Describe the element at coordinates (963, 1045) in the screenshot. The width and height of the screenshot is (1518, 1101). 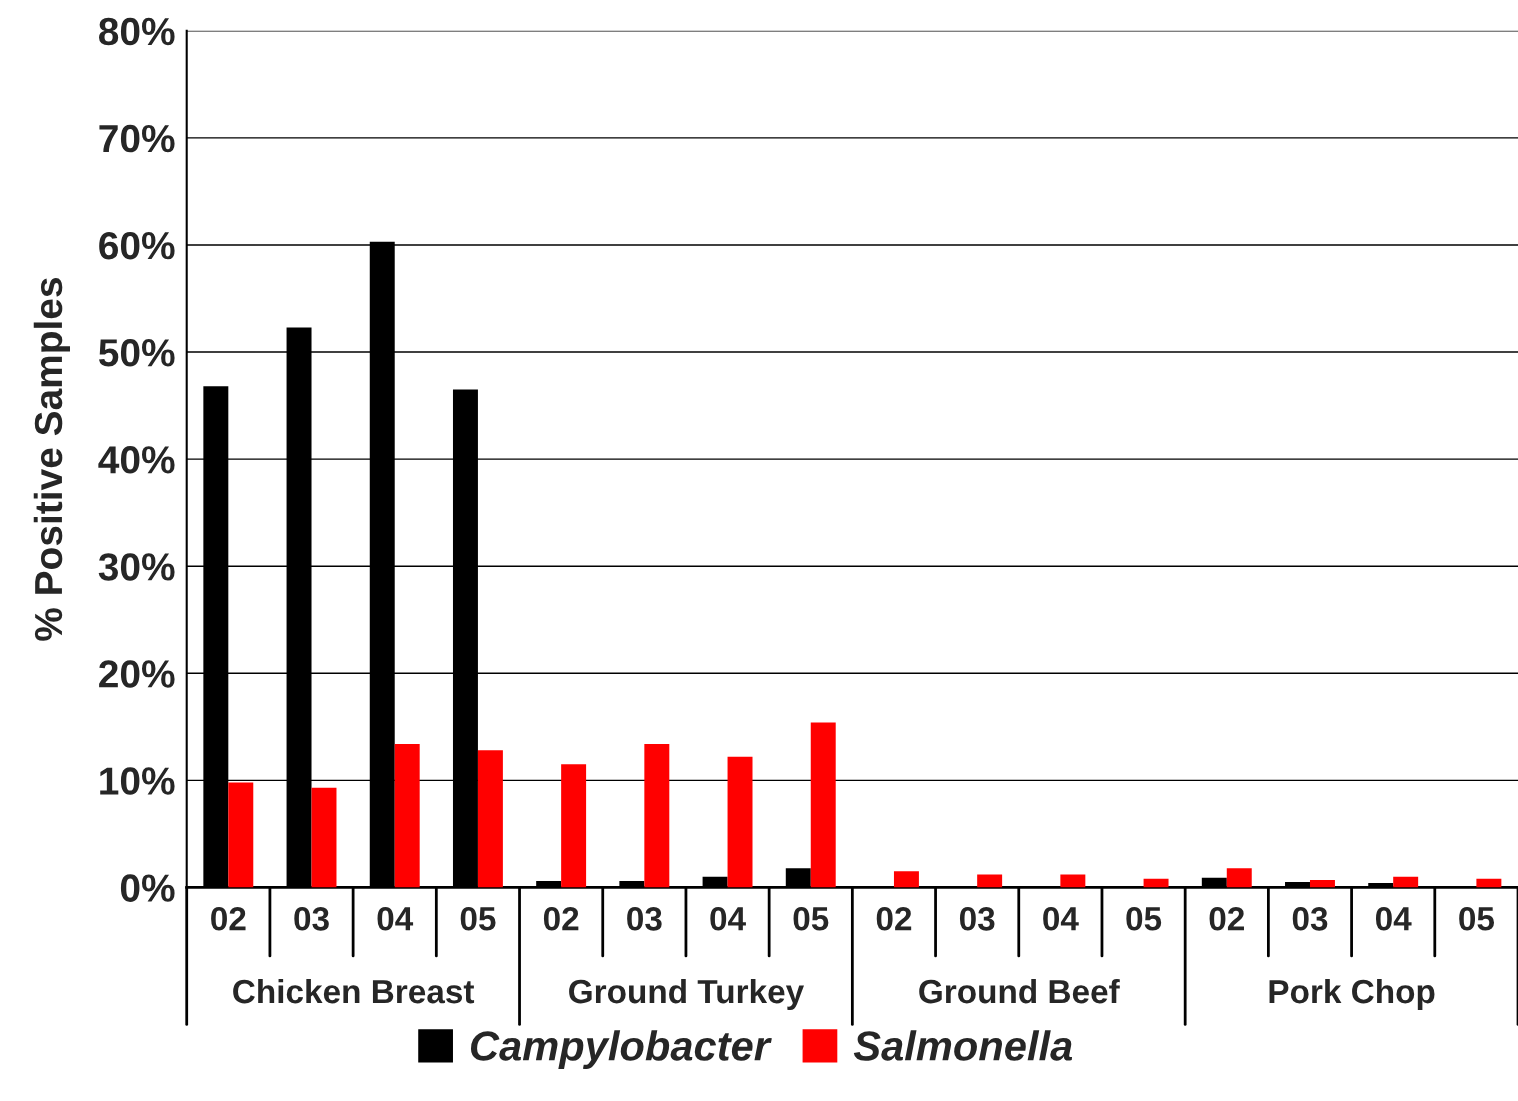
I see `legend-label: Salmonella` at that location.